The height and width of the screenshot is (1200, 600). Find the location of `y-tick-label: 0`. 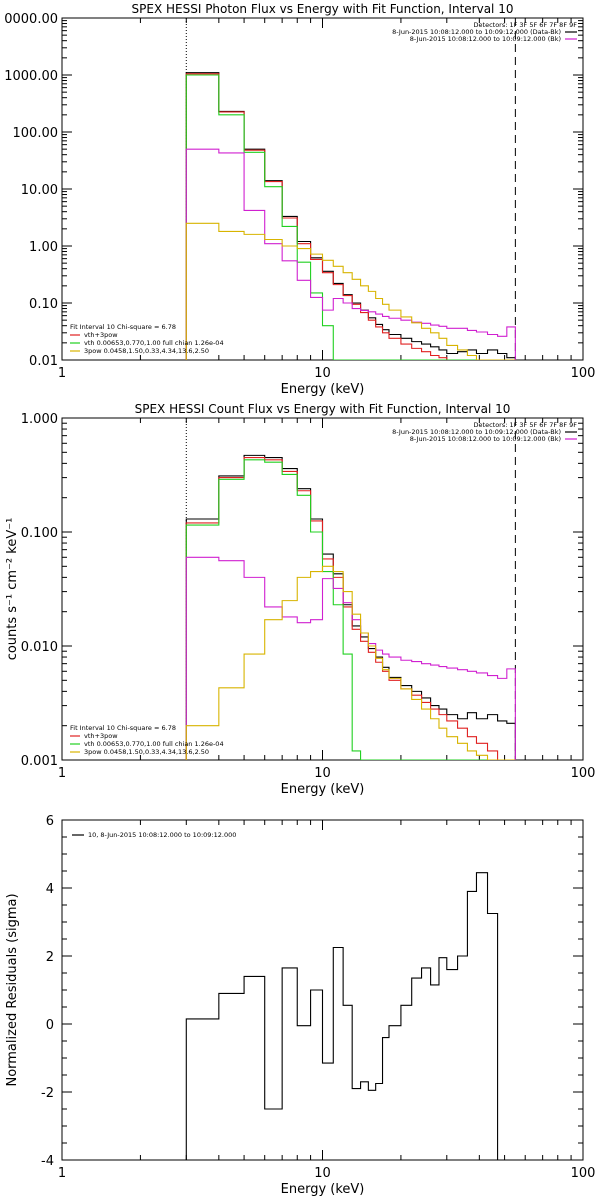

y-tick-label: 0 is located at coordinates (50, 1025).